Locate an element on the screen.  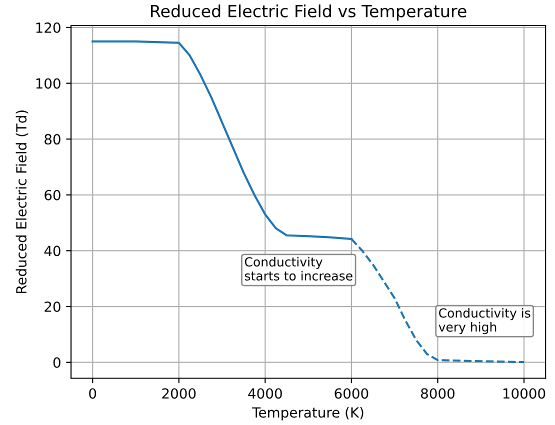
y-tick-label: 100 is located at coordinates (48, 83).